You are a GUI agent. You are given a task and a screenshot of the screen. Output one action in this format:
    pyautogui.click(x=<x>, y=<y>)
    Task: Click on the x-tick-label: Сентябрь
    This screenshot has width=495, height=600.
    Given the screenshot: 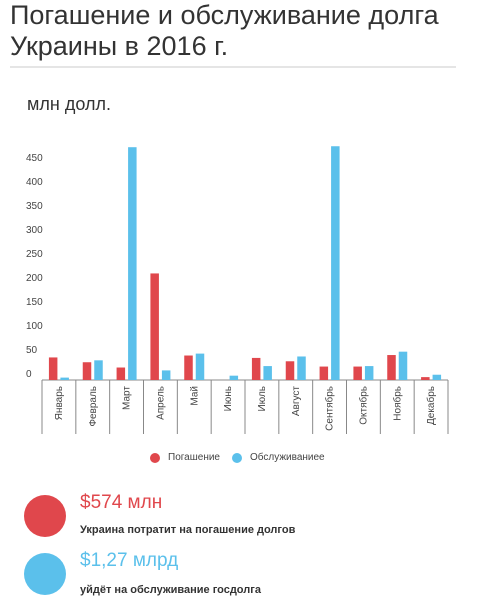 What is the action you would take?
    pyautogui.click(x=330, y=408)
    